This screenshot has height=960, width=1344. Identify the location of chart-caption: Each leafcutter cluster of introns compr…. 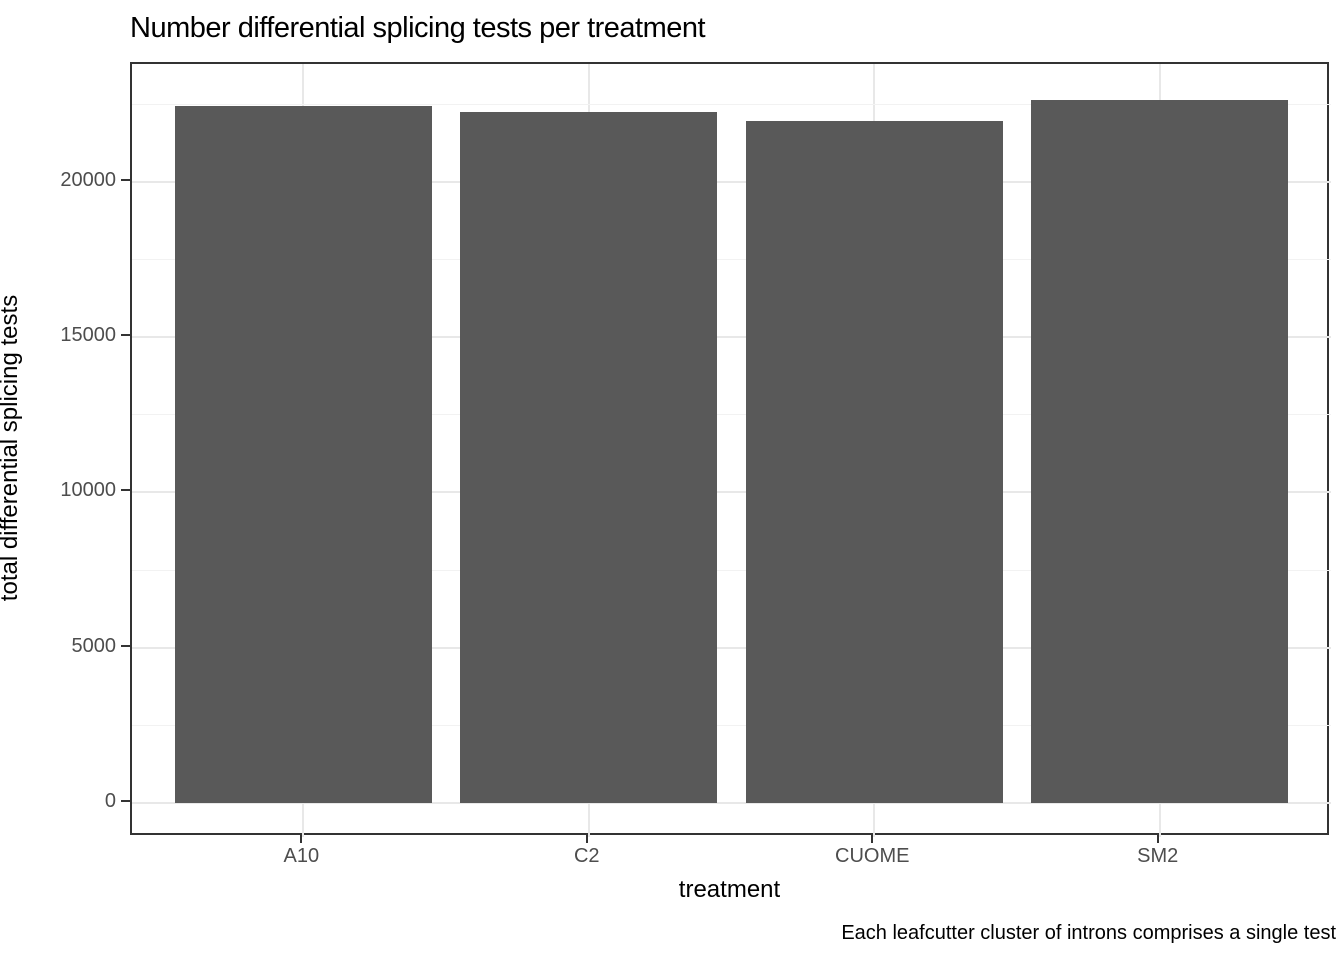
(1088, 933).